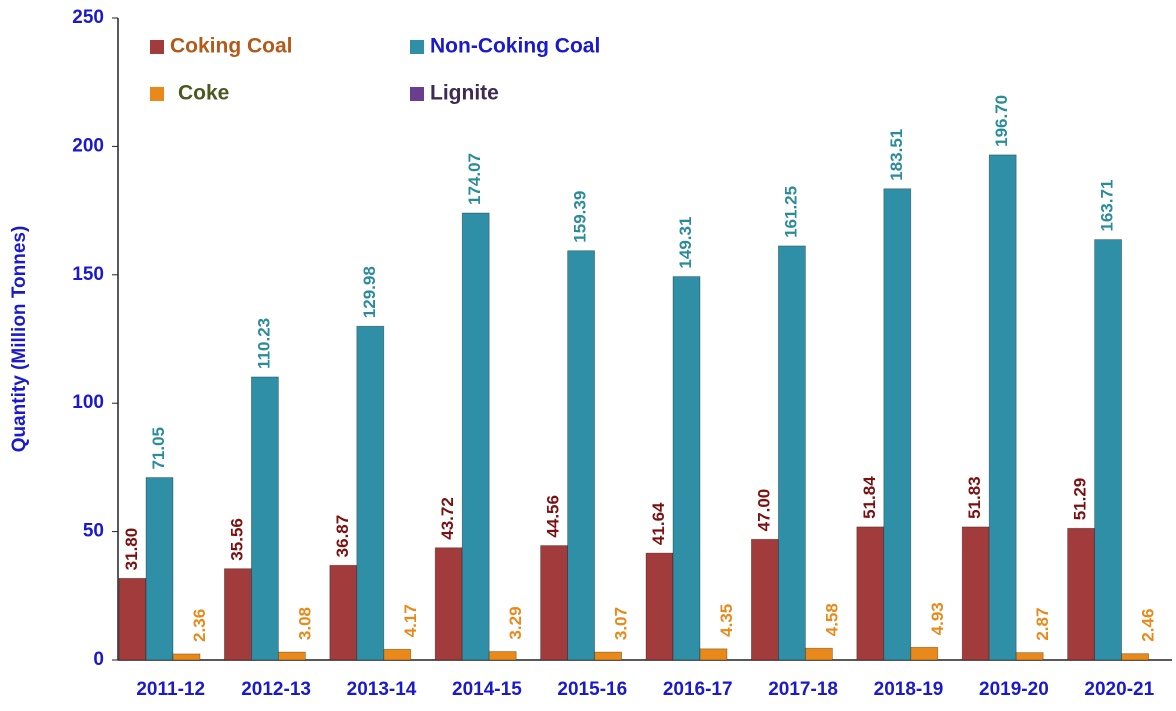 The image size is (1176, 711). What do you see at coordinates (464, 93) in the screenshot?
I see `legend-label: Lignite` at bounding box center [464, 93].